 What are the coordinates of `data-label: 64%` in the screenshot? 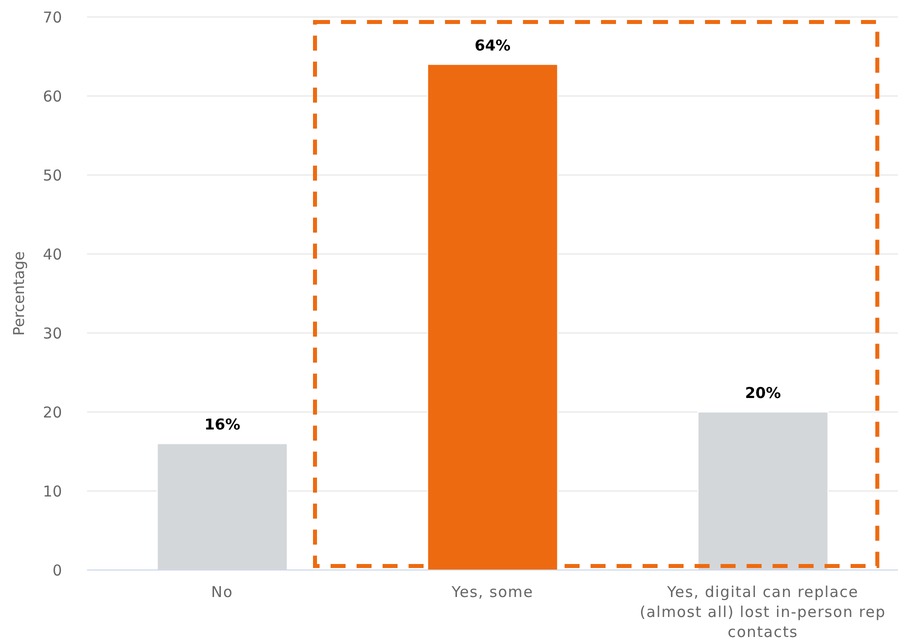 It's located at (492, 45).